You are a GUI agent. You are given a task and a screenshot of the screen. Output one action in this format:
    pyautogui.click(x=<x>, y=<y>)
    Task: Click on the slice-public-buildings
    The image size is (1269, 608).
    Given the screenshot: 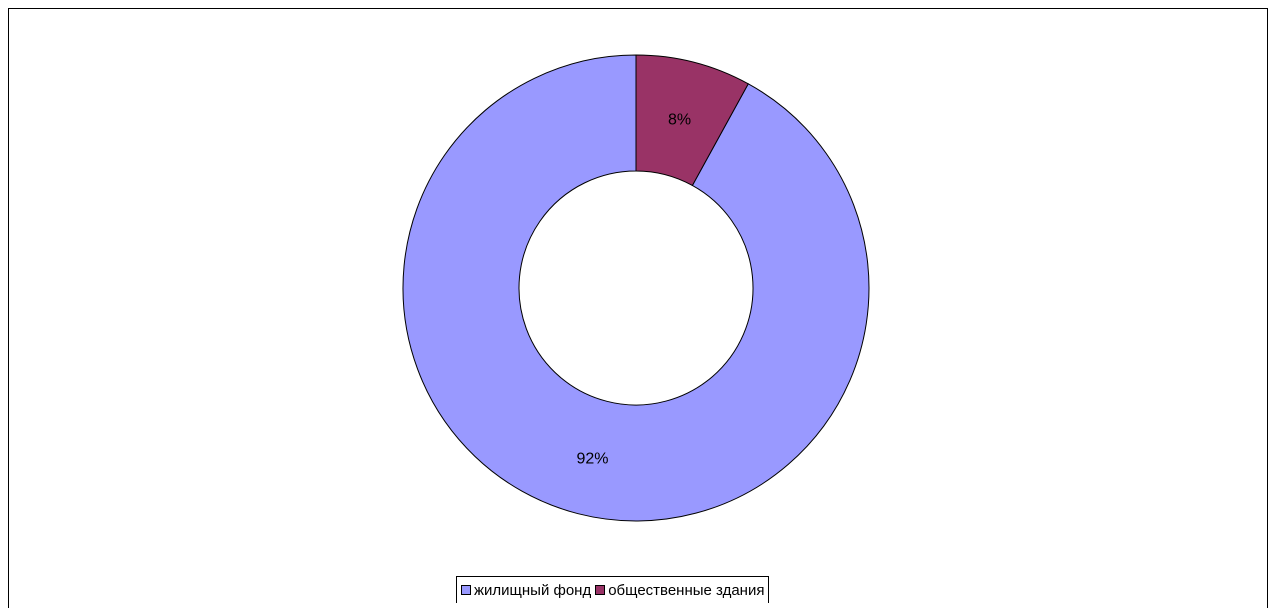 What is the action you would take?
    pyautogui.click(x=692, y=120)
    